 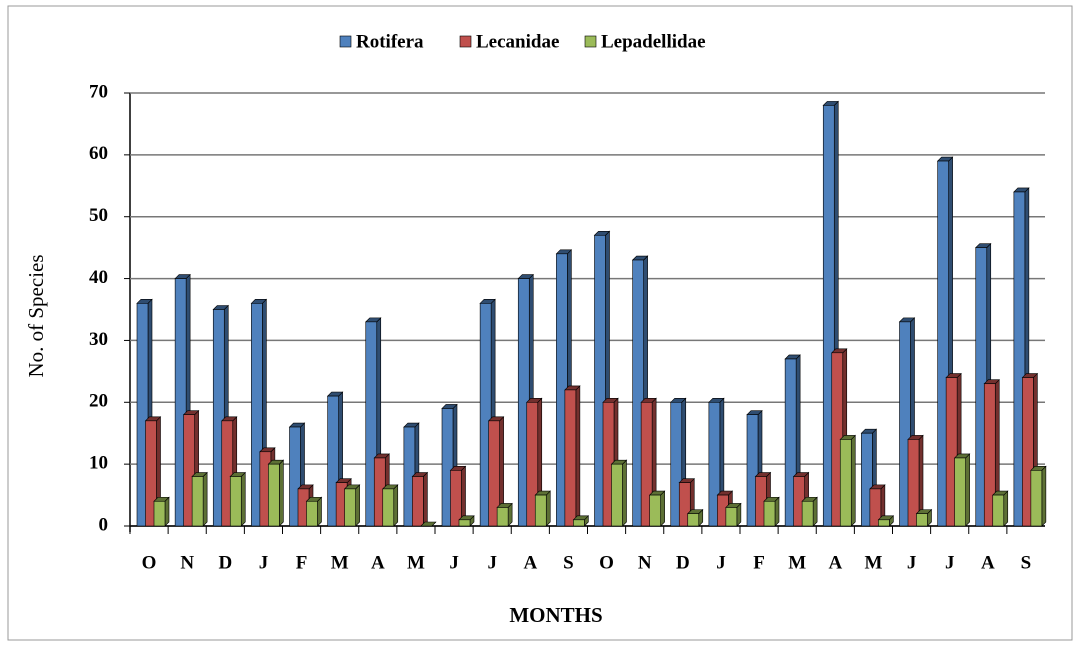 I want to click on y-axis-label: No. of Species, so click(x=36, y=315).